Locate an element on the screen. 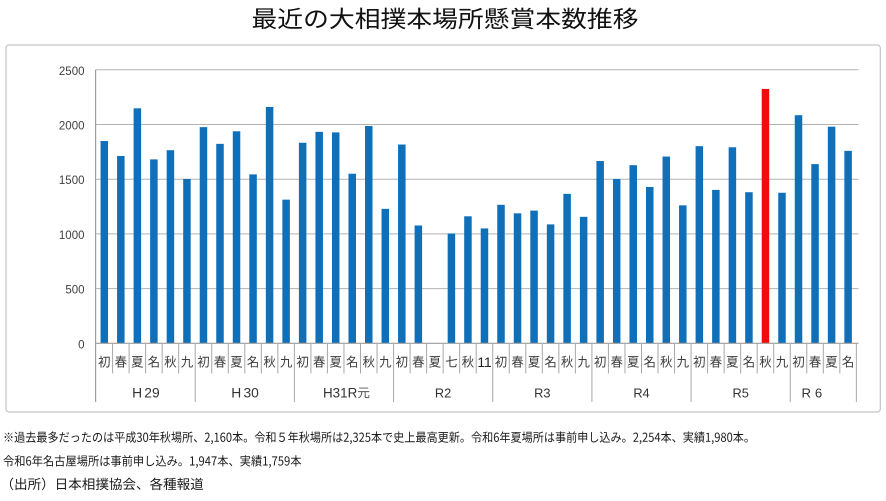  svg-text: H31R is located at coordinates (340, 392).